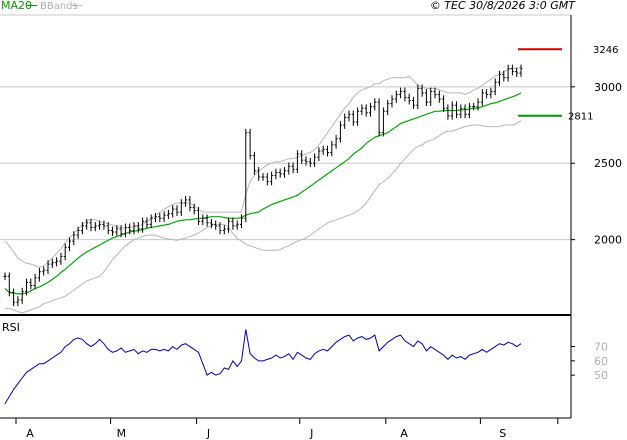 This screenshot has width=627, height=440. What do you see at coordinates (608, 240) in the screenshot?
I see `price-y-tick-label: 2000` at bounding box center [608, 240].